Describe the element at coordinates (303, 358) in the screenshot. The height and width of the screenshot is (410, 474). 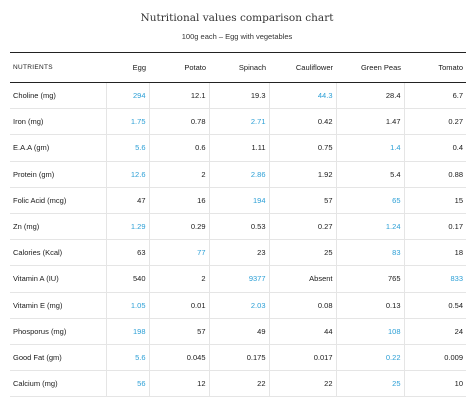
I see `value-cell: 0.017` at that location.